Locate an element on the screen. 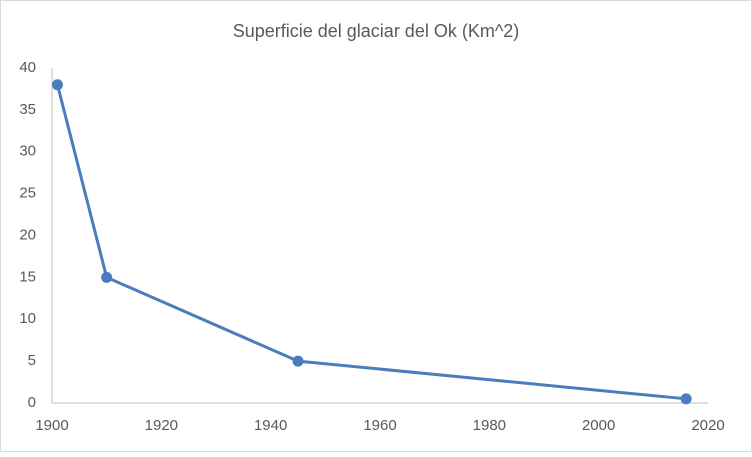 The width and height of the screenshot is (752, 457). y-tick-label: 35 is located at coordinates (27, 109).